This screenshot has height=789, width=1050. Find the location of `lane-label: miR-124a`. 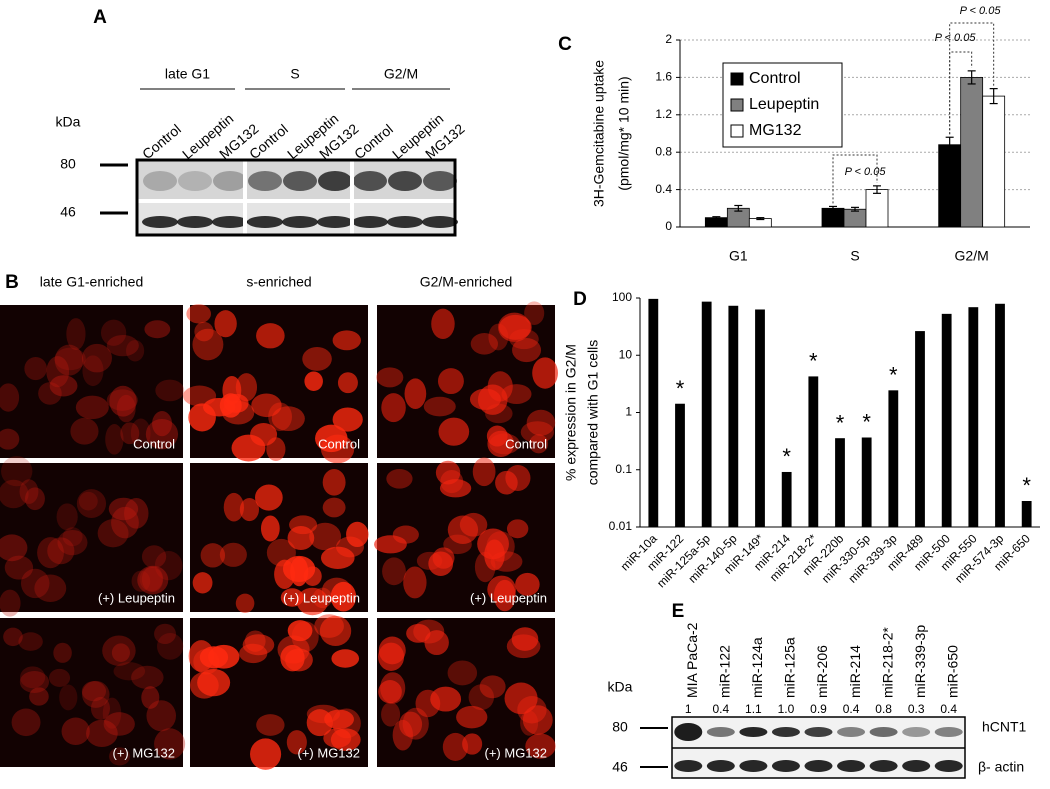

lane-label: miR-124a is located at coordinates (757, 667).